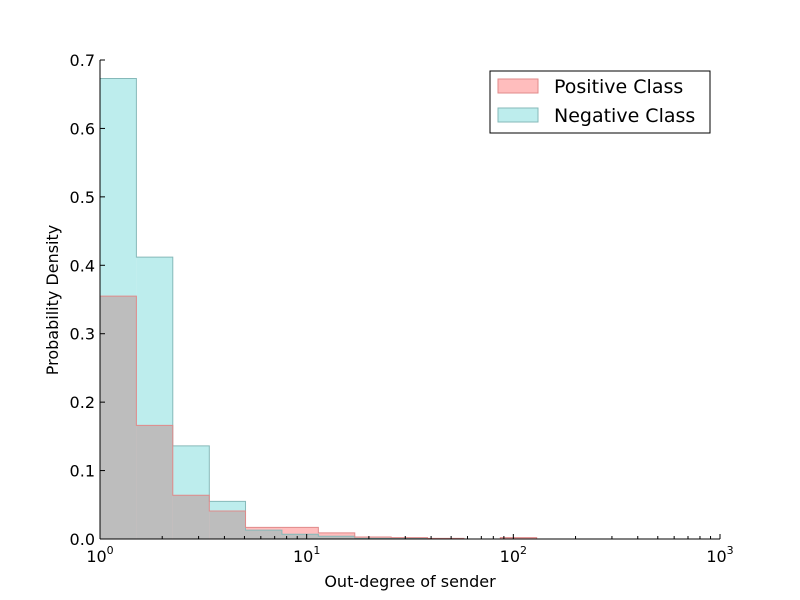 Image resolution: width=800 pixels, height=600 pixels. I want to click on x-tick-label: 10⁰, so click(99, 555).